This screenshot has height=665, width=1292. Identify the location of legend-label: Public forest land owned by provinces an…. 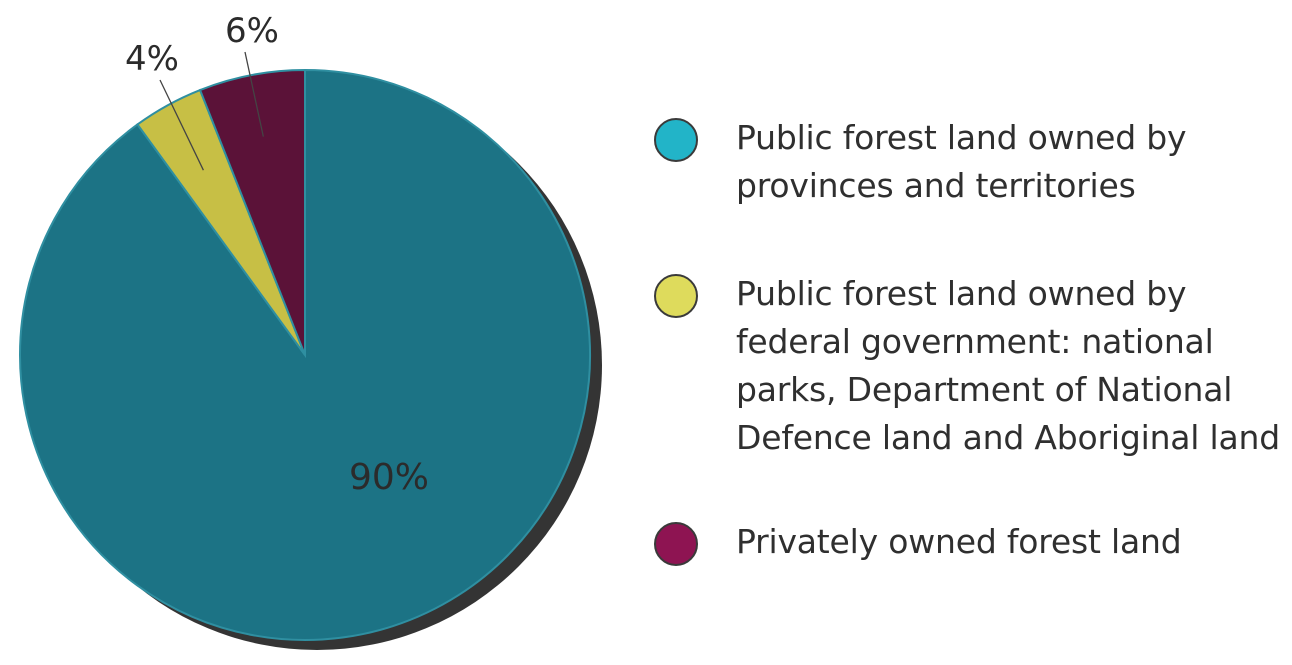
(961, 161).